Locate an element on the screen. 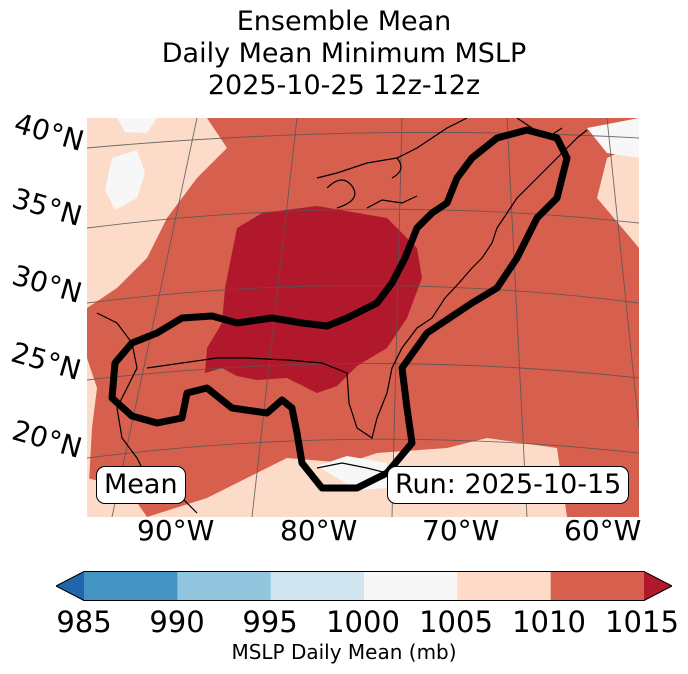  field-1000-1005-northwest is located at coordinates (137, 125).